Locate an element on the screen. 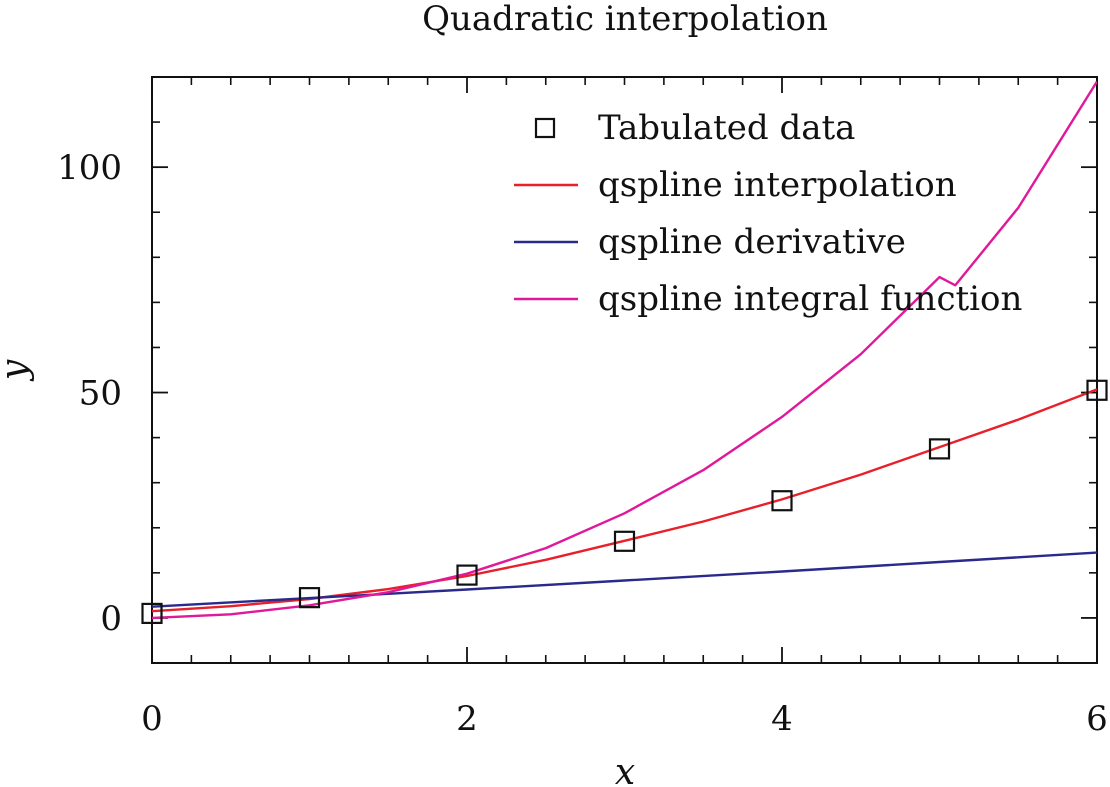  x-axis-label: x is located at coordinates (625, 769).